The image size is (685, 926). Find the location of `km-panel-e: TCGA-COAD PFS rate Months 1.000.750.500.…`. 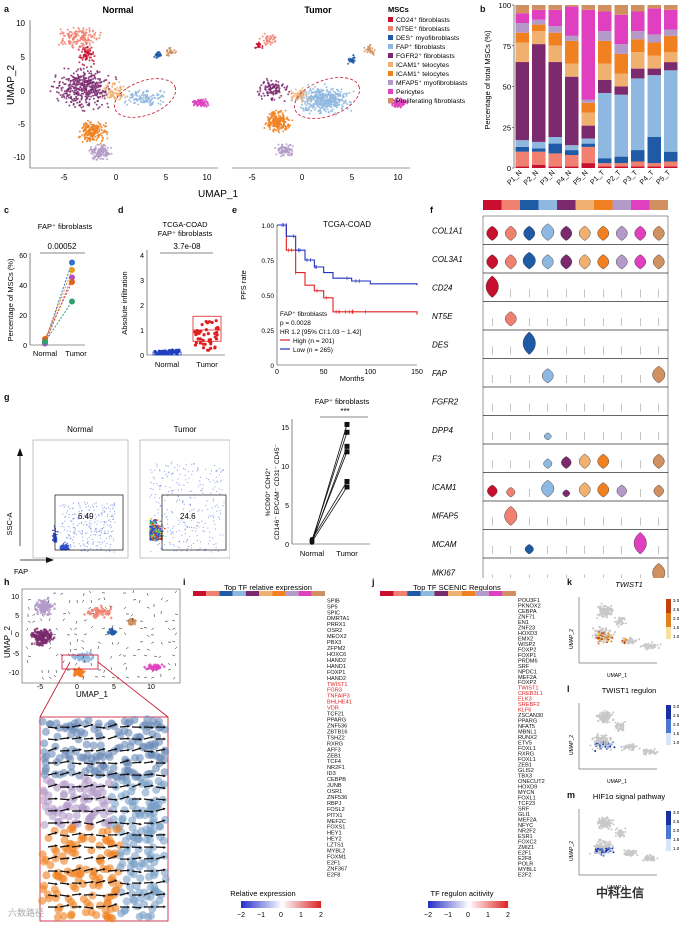

km-panel-e: TCGA-COAD PFS rate Months 1.000.750.500.… is located at coordinates (331, 301).